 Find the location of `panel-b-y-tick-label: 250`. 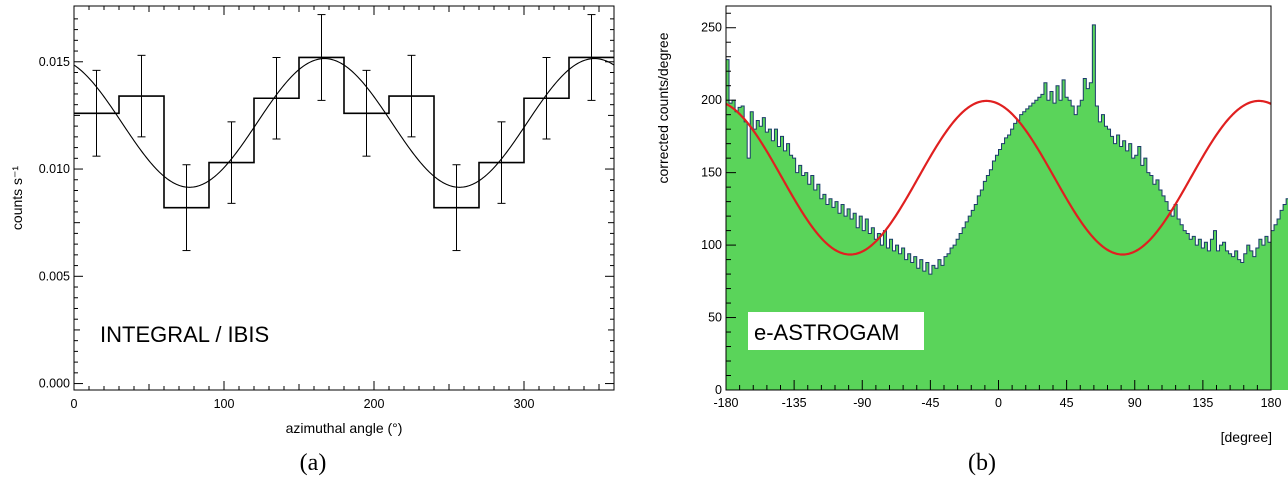

panel-b-y-tick-label: 250 is located at coordinates (711, 28).